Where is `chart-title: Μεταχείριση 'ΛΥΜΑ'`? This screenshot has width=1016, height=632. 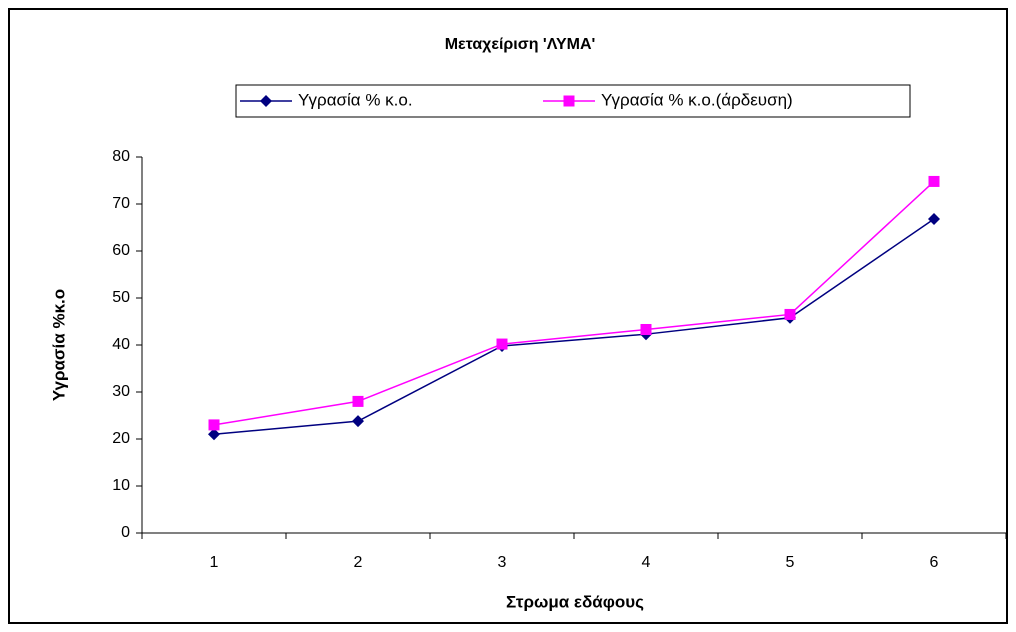
chart-title: Μεταχείριση 'ΛΥΜΑ' is located at coordinates (520, 44).